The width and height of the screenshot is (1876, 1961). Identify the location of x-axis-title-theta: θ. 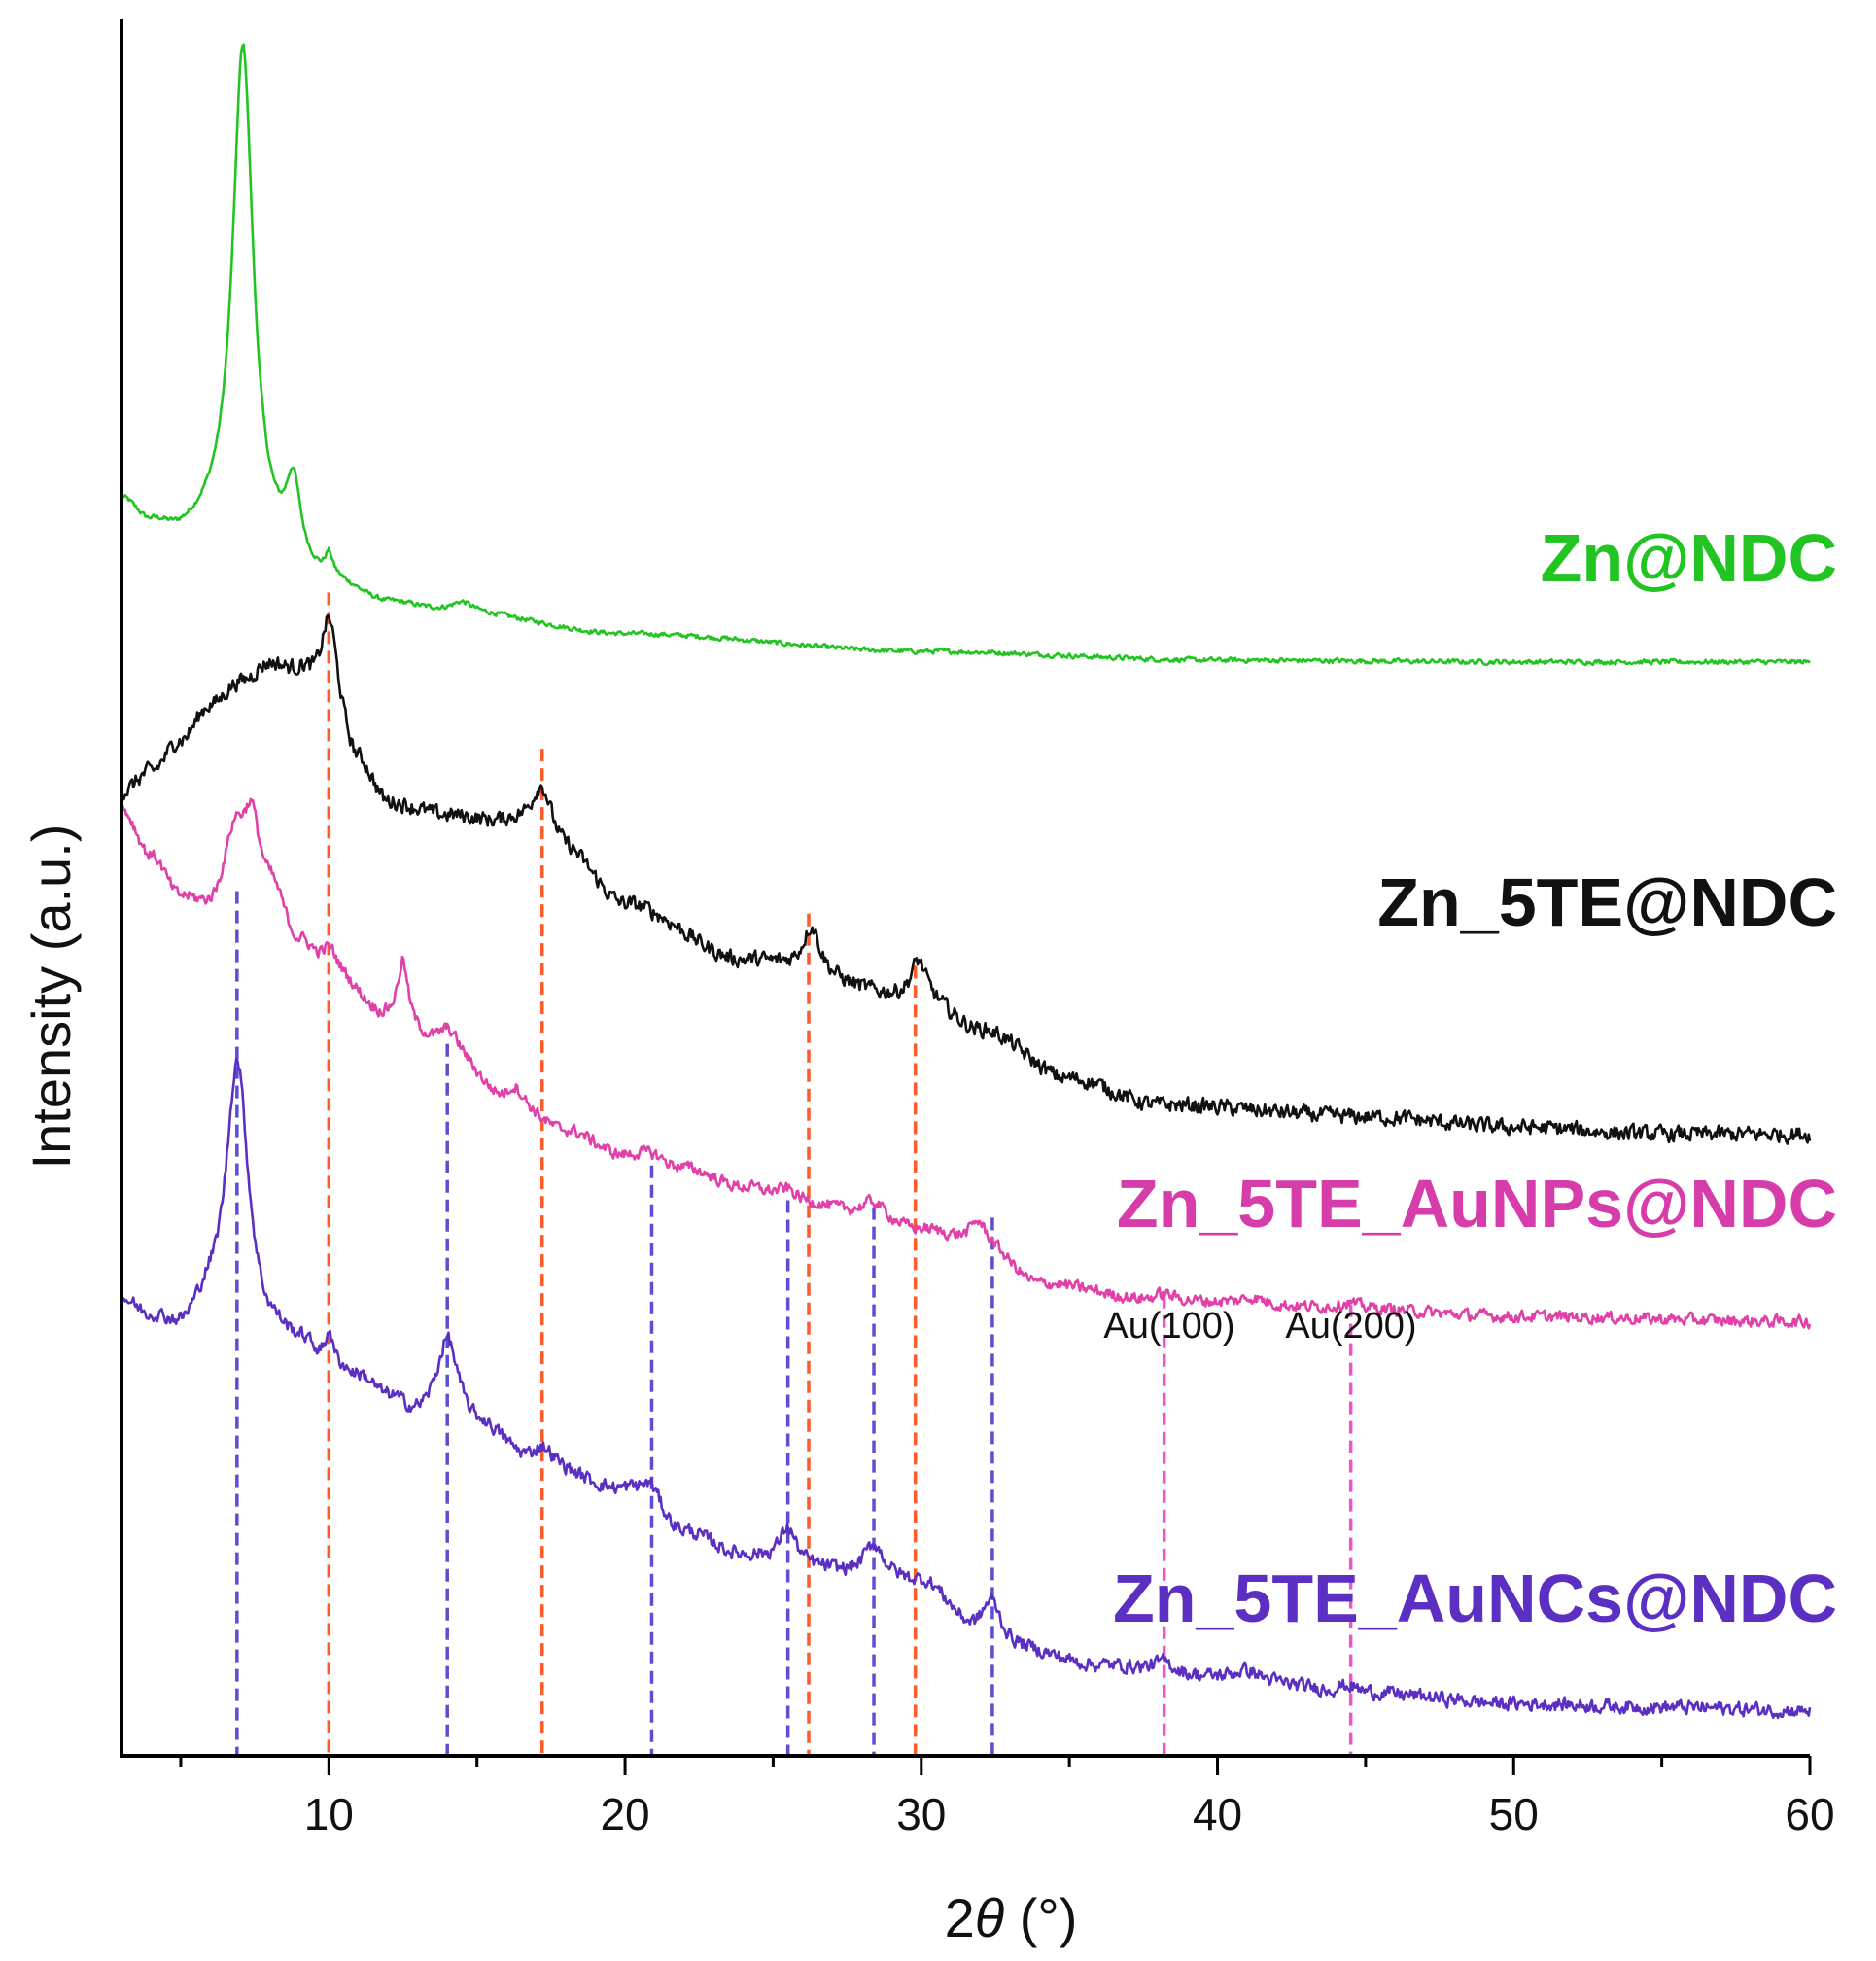
(990, 1918).